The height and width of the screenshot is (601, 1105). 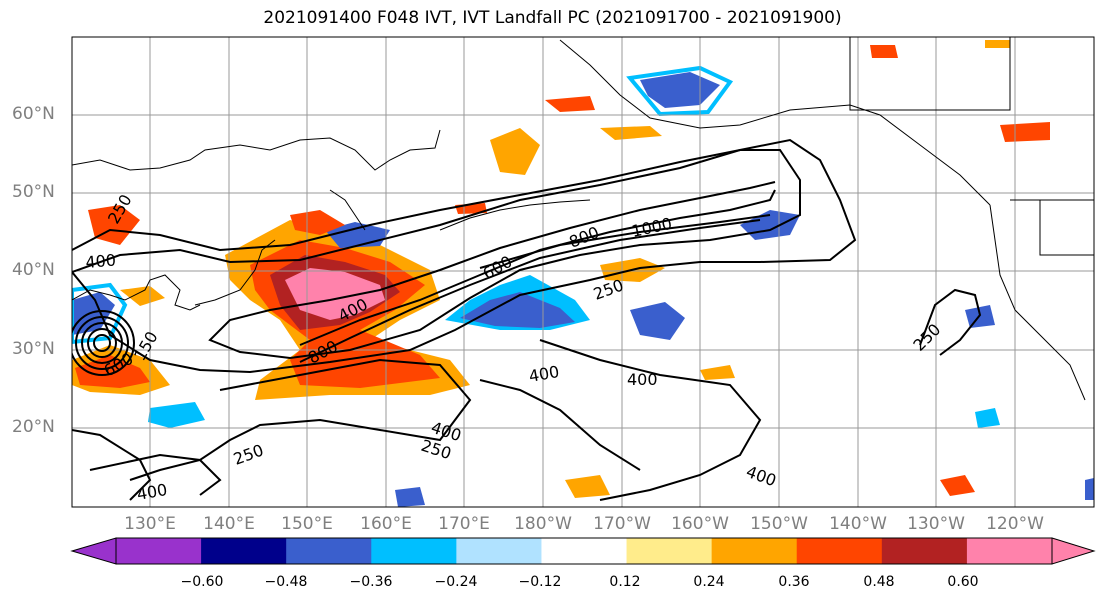 I want to click on japan, so click(x=235, y=272).